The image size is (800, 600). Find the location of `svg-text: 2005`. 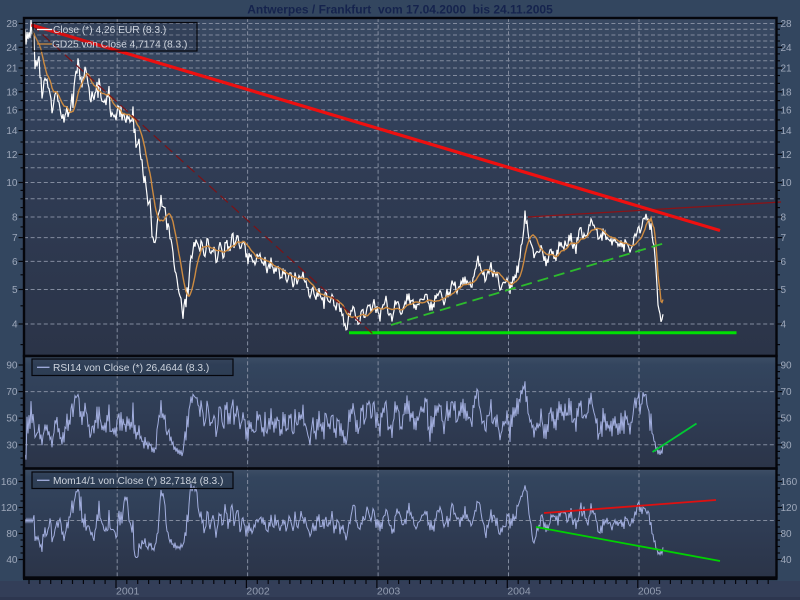

svg-text: 2005 is located at coordinates (650, 592).